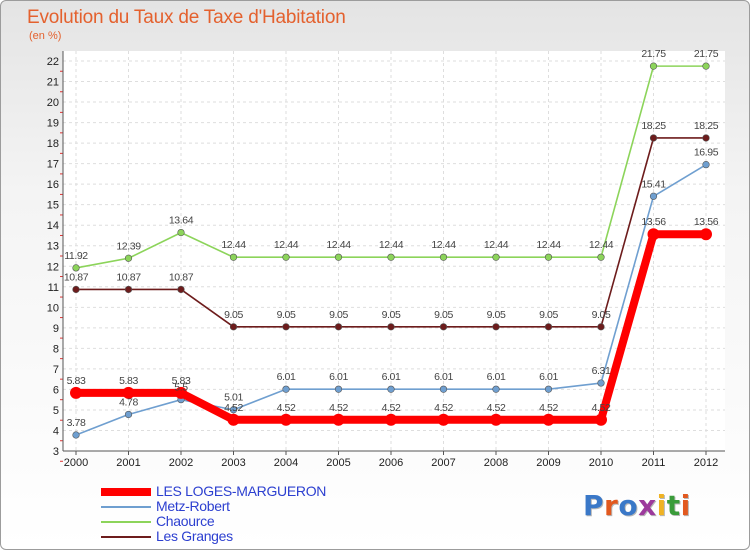 Image resolution: width=750 pixels, height=550 pixels. What do you see at coordinates (653, 54) in the screenshot?
I see `data-label: 21.75` at bounding box center [653, 54].